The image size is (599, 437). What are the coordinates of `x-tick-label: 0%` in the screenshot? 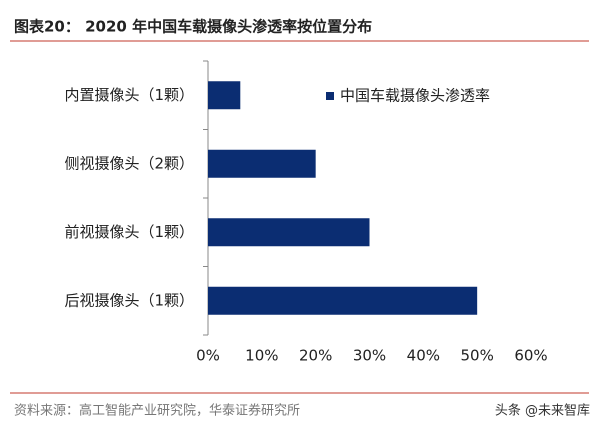 It's located at (208, 356).